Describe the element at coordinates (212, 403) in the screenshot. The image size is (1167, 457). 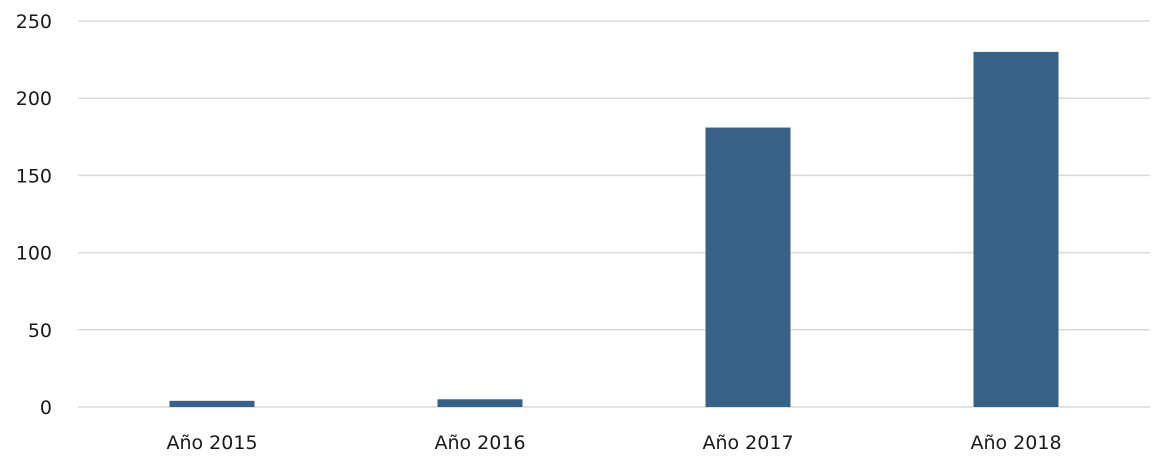
I see `bar-año-2015` at that location.